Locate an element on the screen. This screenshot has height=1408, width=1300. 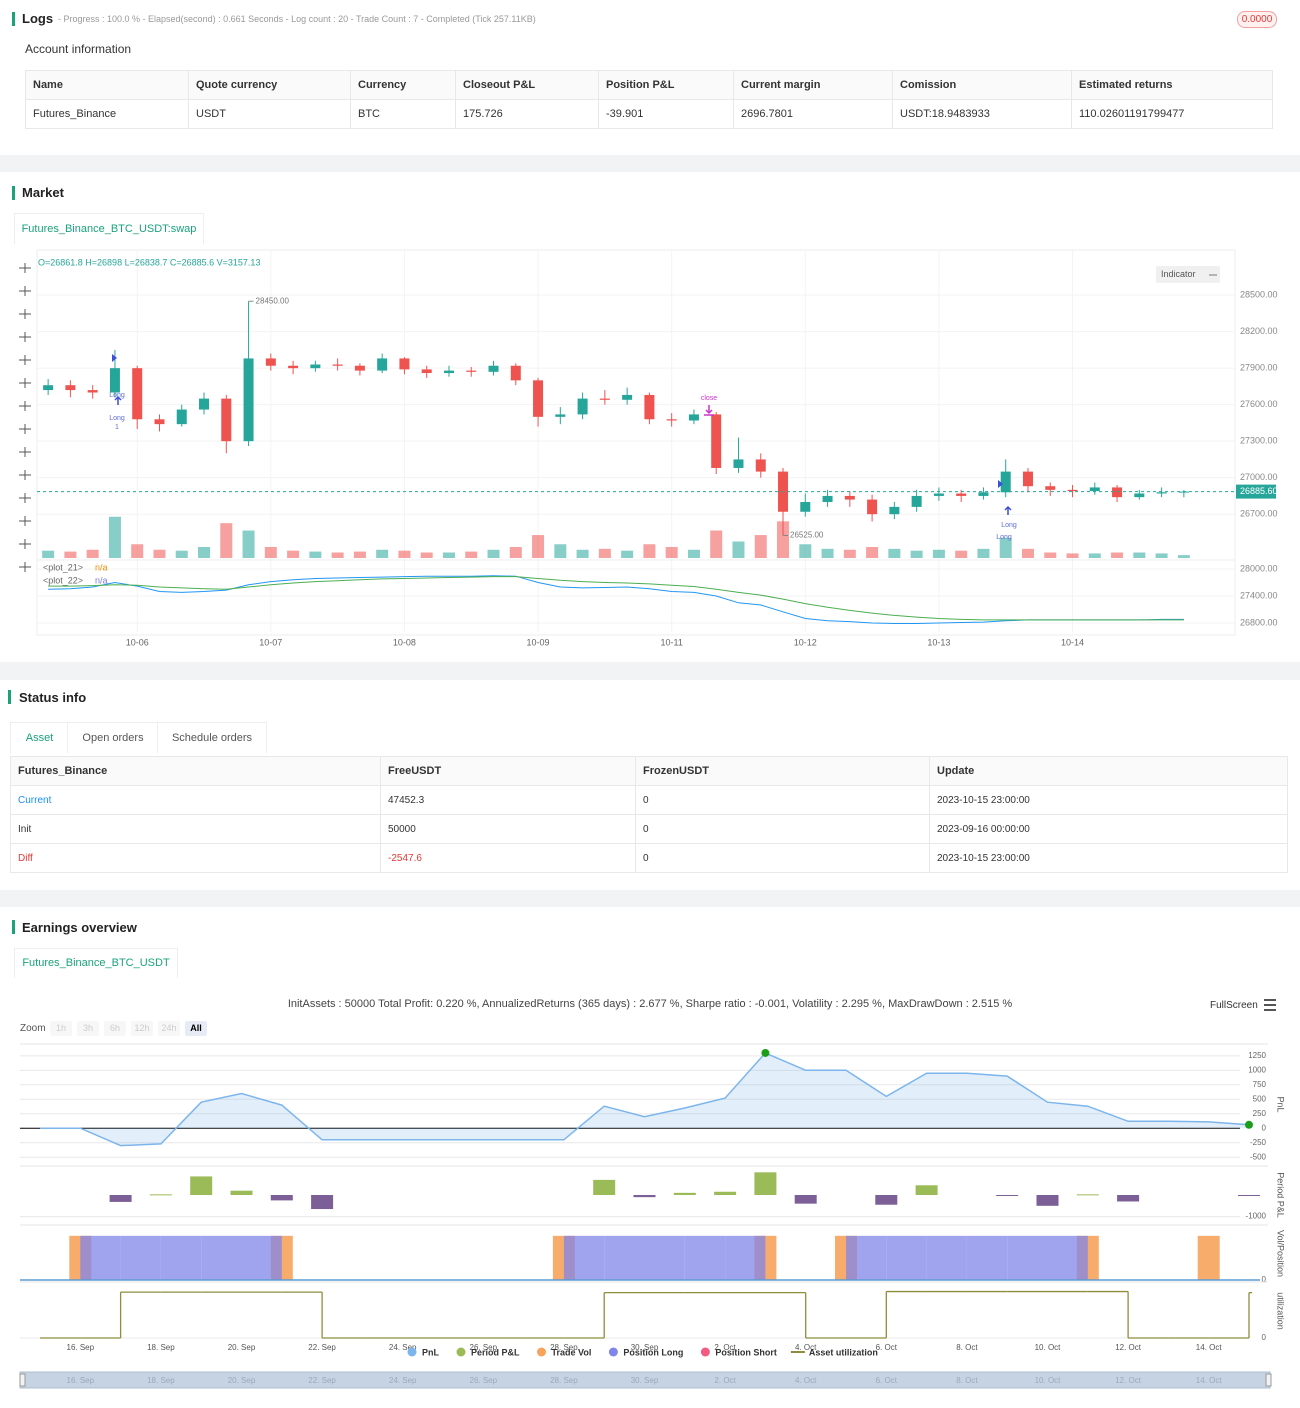
earnings-tab: Futures_Binance_BTC_USDT is located at coordinates (96, 963).